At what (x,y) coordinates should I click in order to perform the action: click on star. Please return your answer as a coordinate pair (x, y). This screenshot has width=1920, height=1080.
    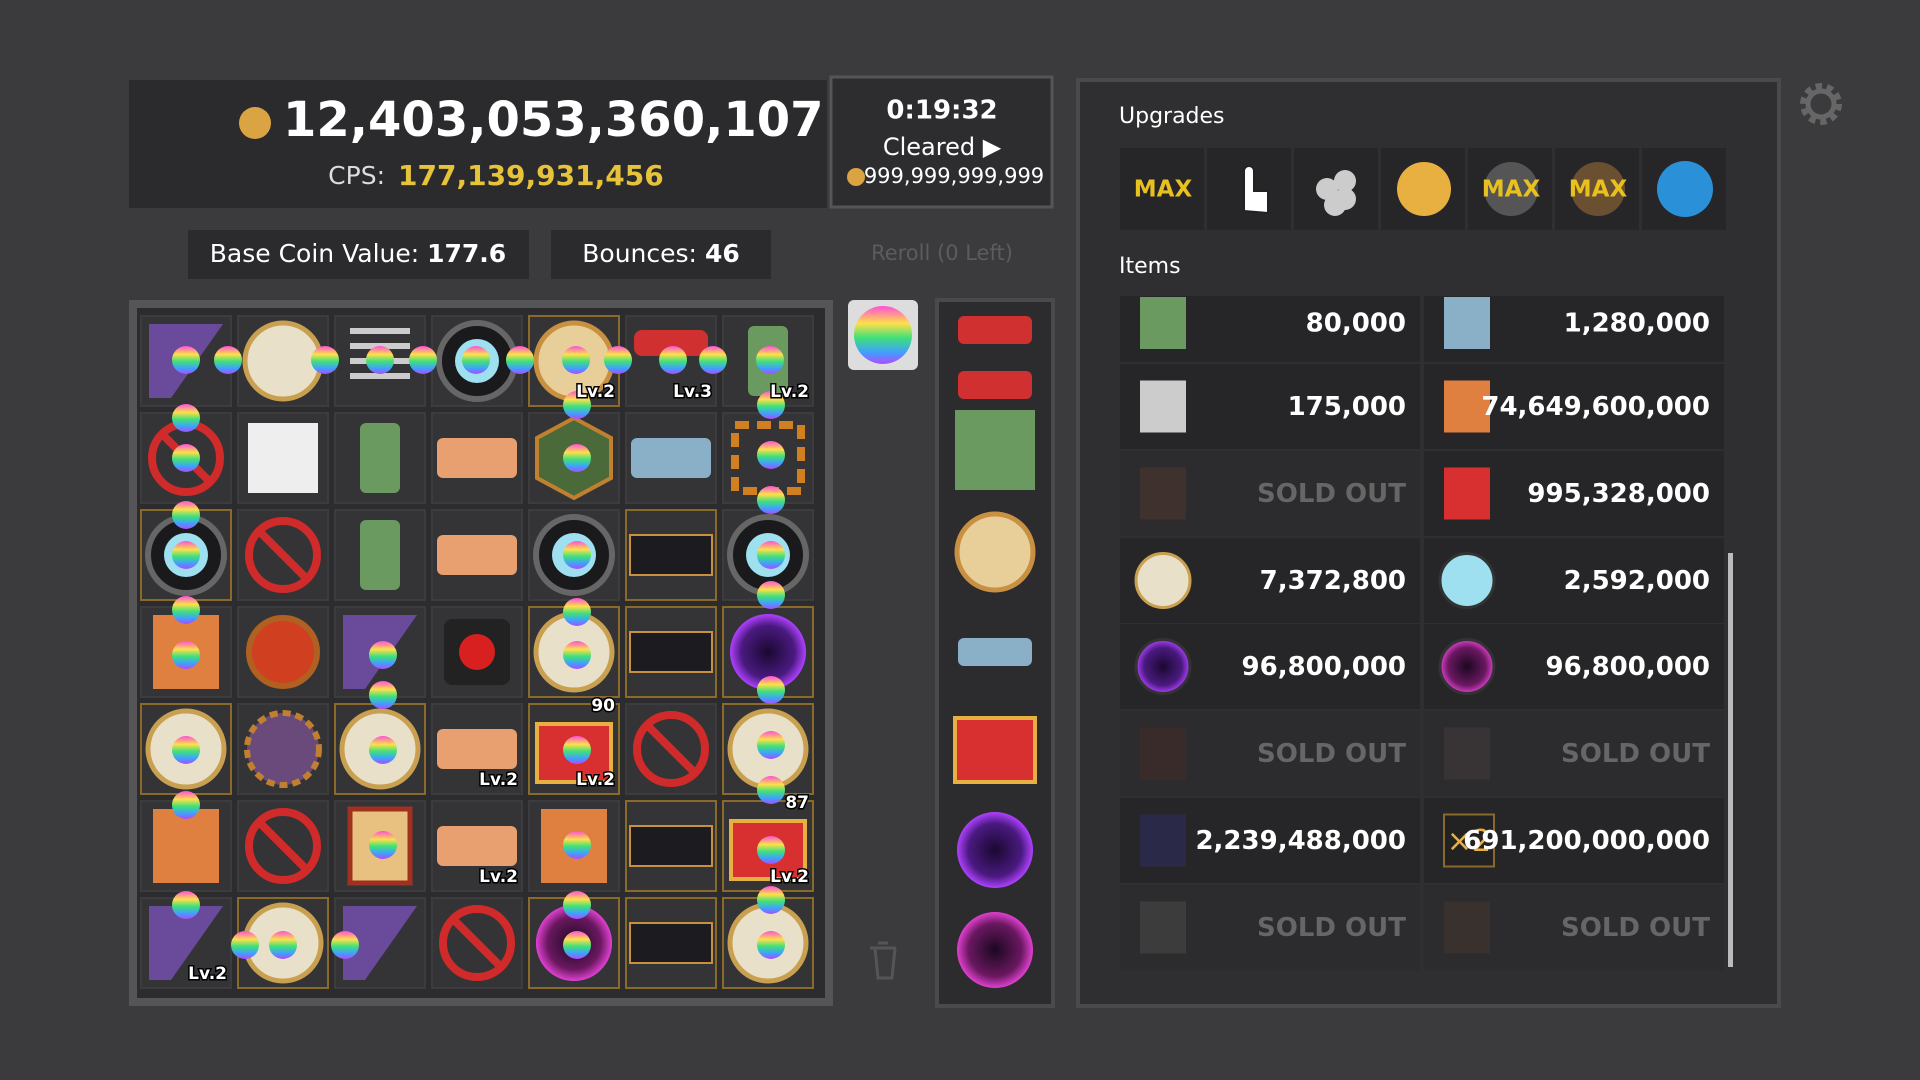
    Looking at the image, I should click on (283, 652).